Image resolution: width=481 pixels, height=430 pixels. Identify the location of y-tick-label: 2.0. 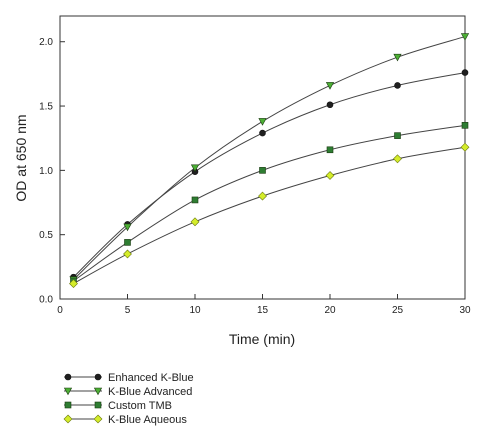
(46, 42).